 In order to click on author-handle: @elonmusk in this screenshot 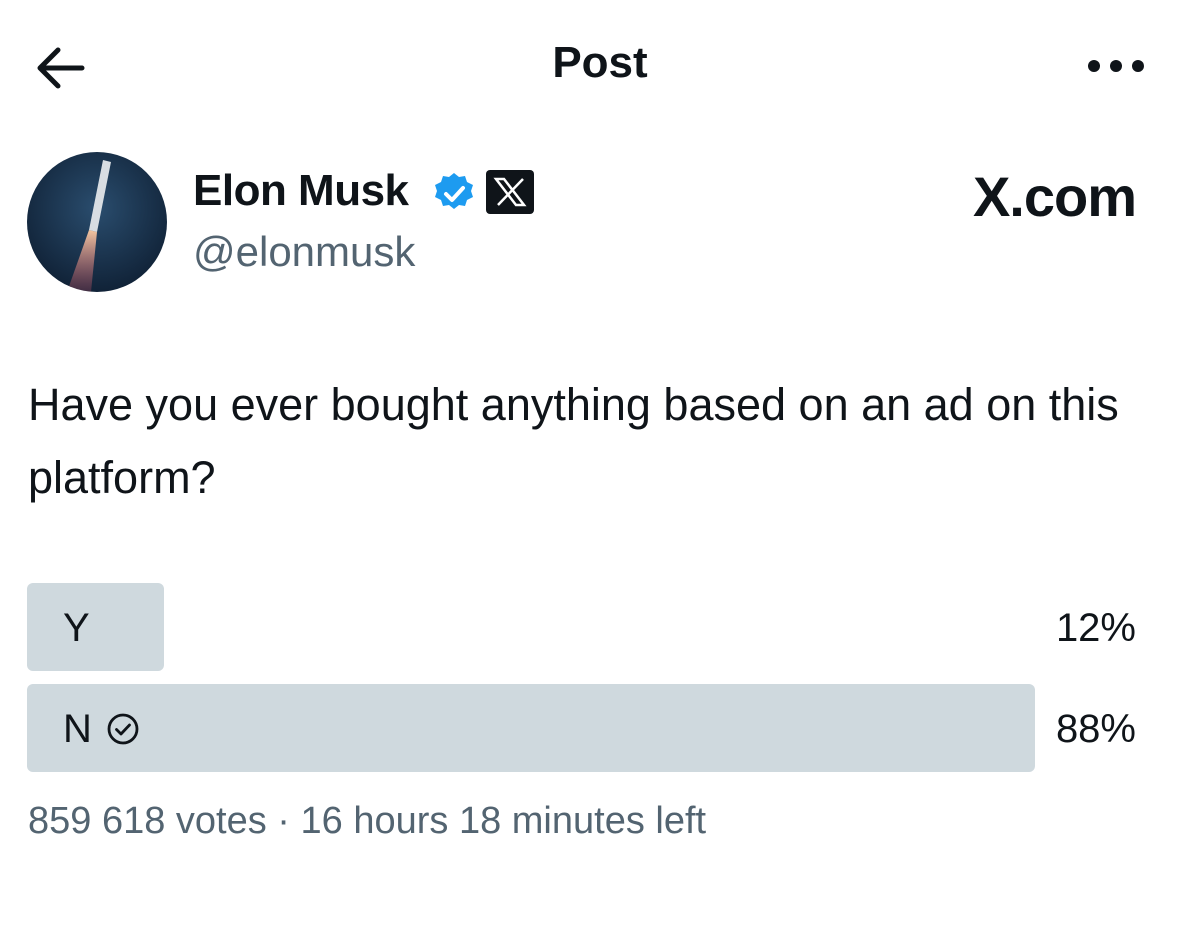, I will do `click(304, 251)`.